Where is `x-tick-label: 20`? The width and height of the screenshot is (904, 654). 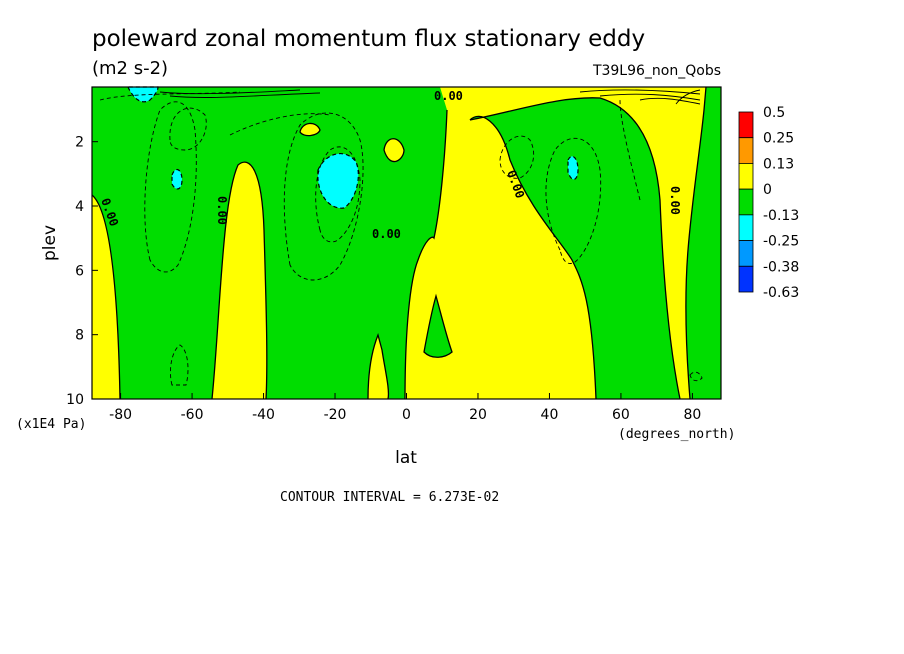
x-tick-label: 20 is located at coordinates (478, 415).